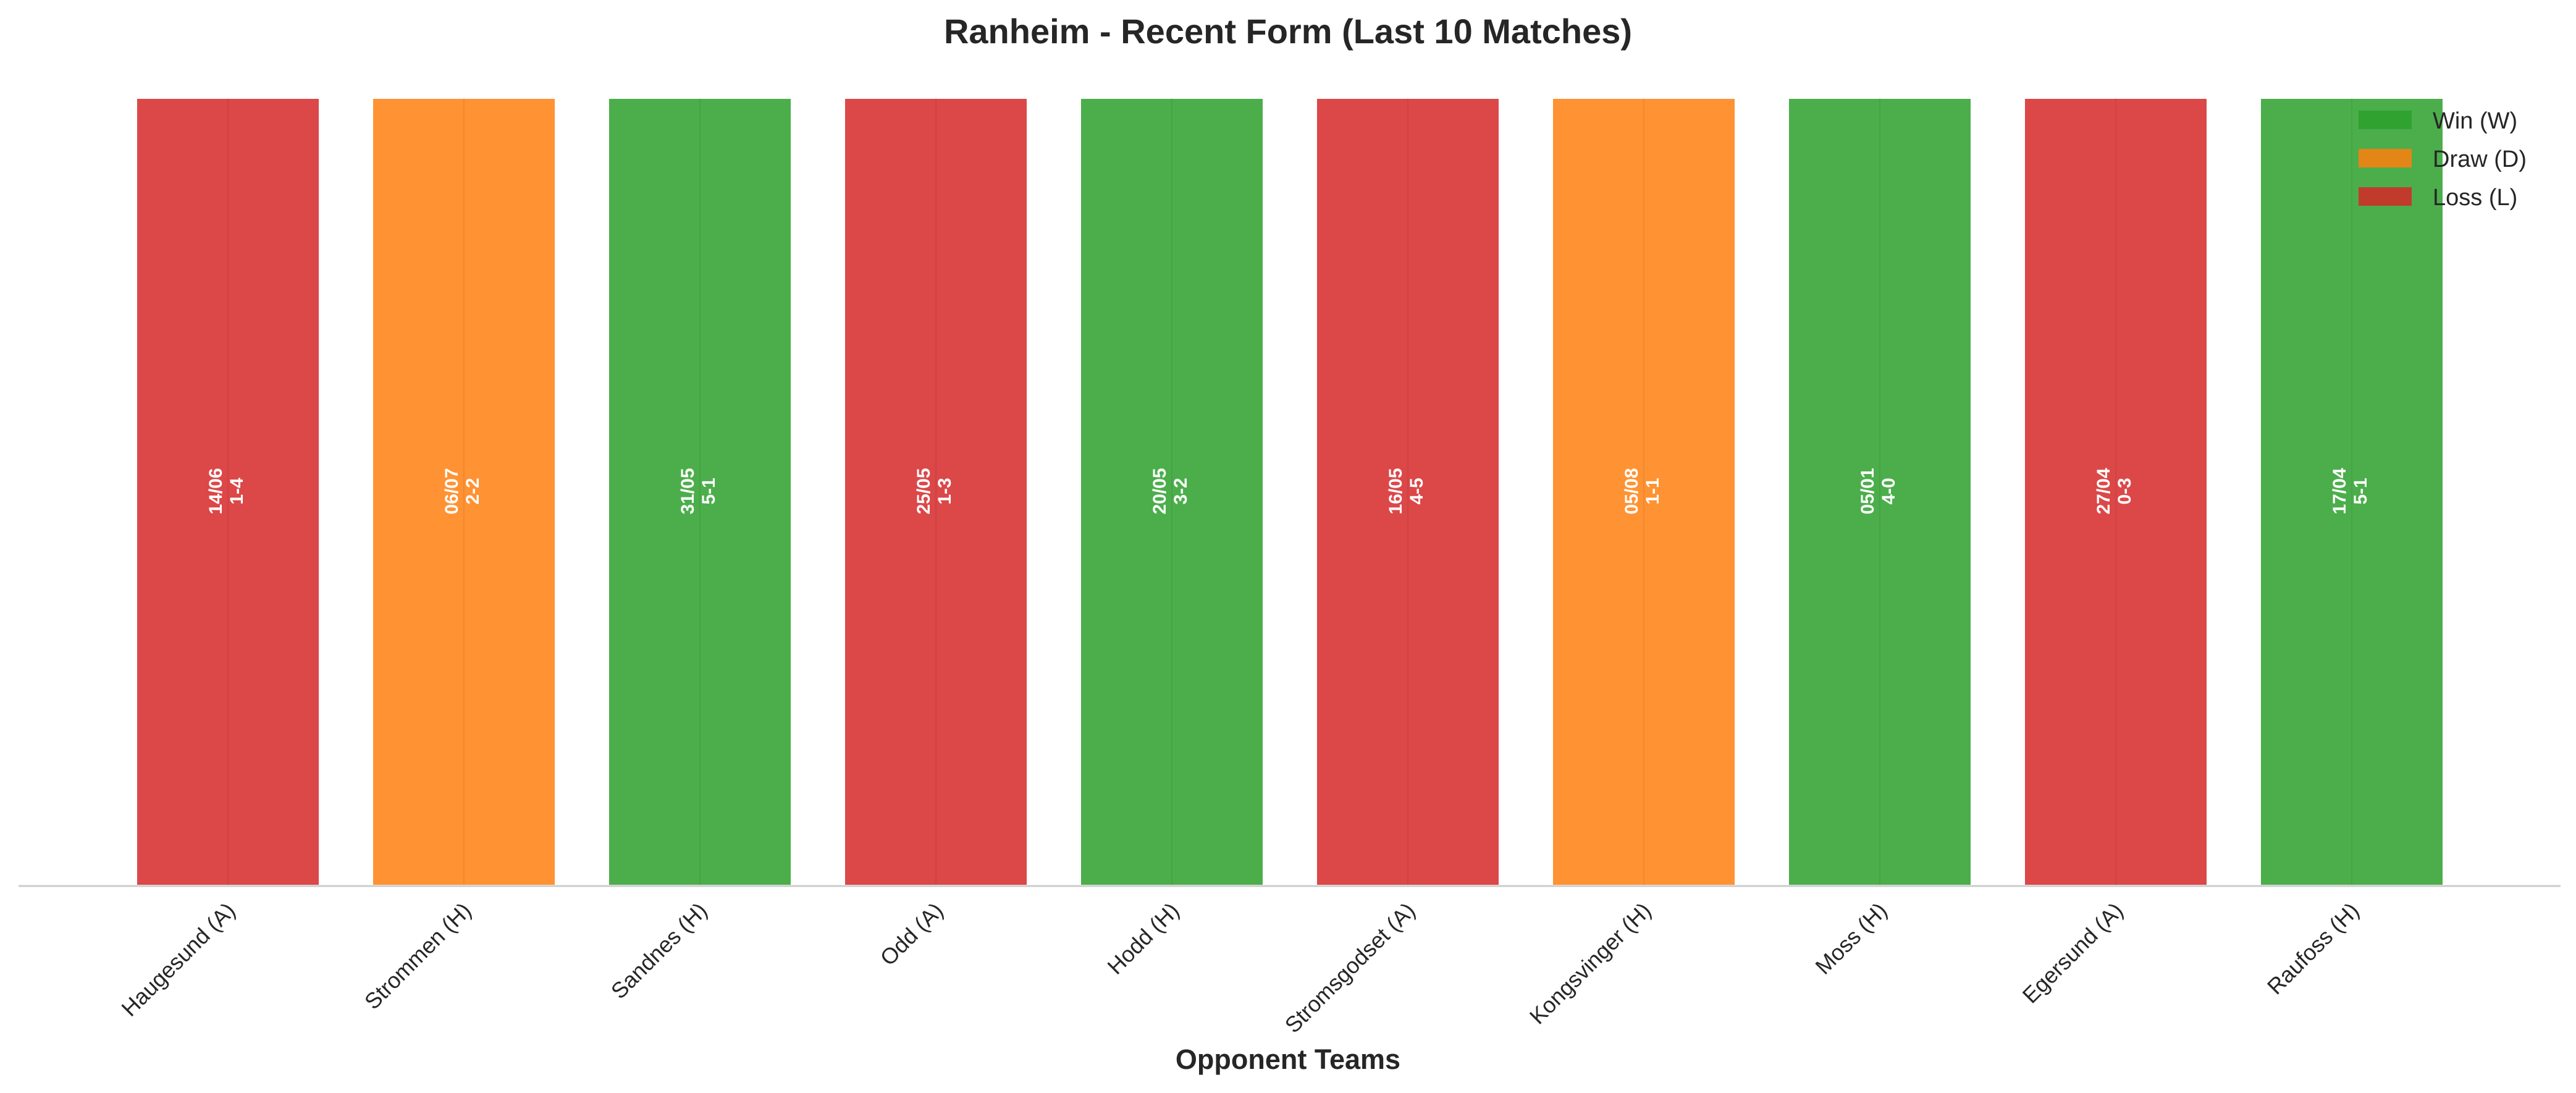  What do you see at coordinates (924, 491) in the screenshot?
I see `bar-date-label: 25/05` at bounding box center [924, 491].